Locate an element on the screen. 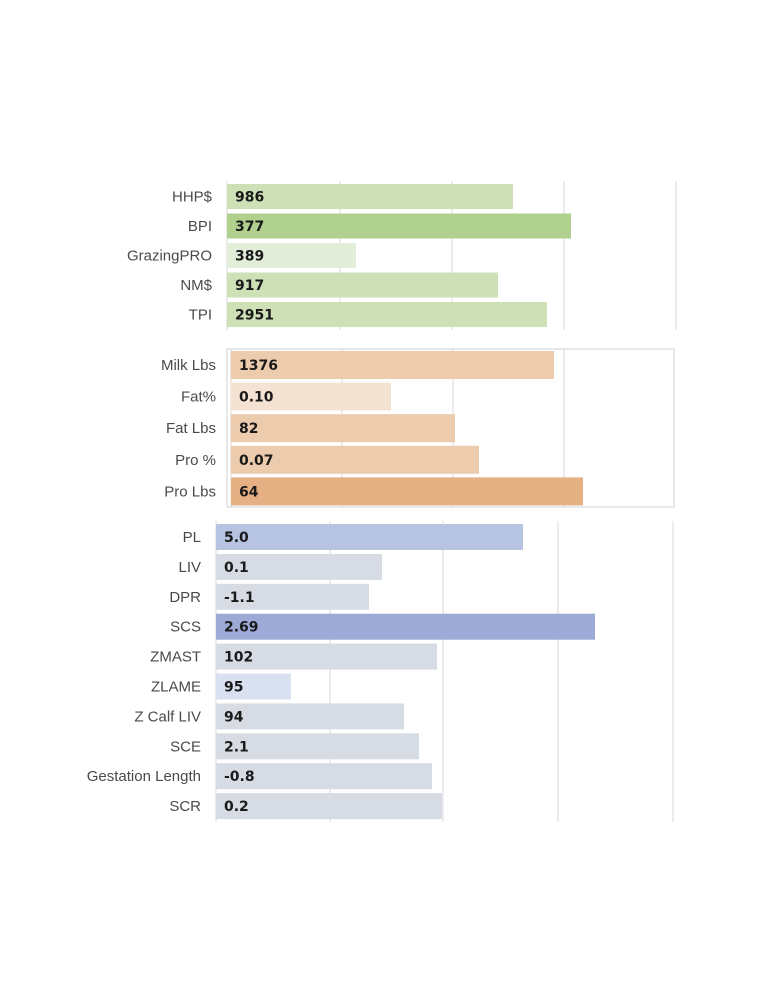 This screenshot has width=776, height=1004. category-label: ZLAME is located at coordinates (176, 687).